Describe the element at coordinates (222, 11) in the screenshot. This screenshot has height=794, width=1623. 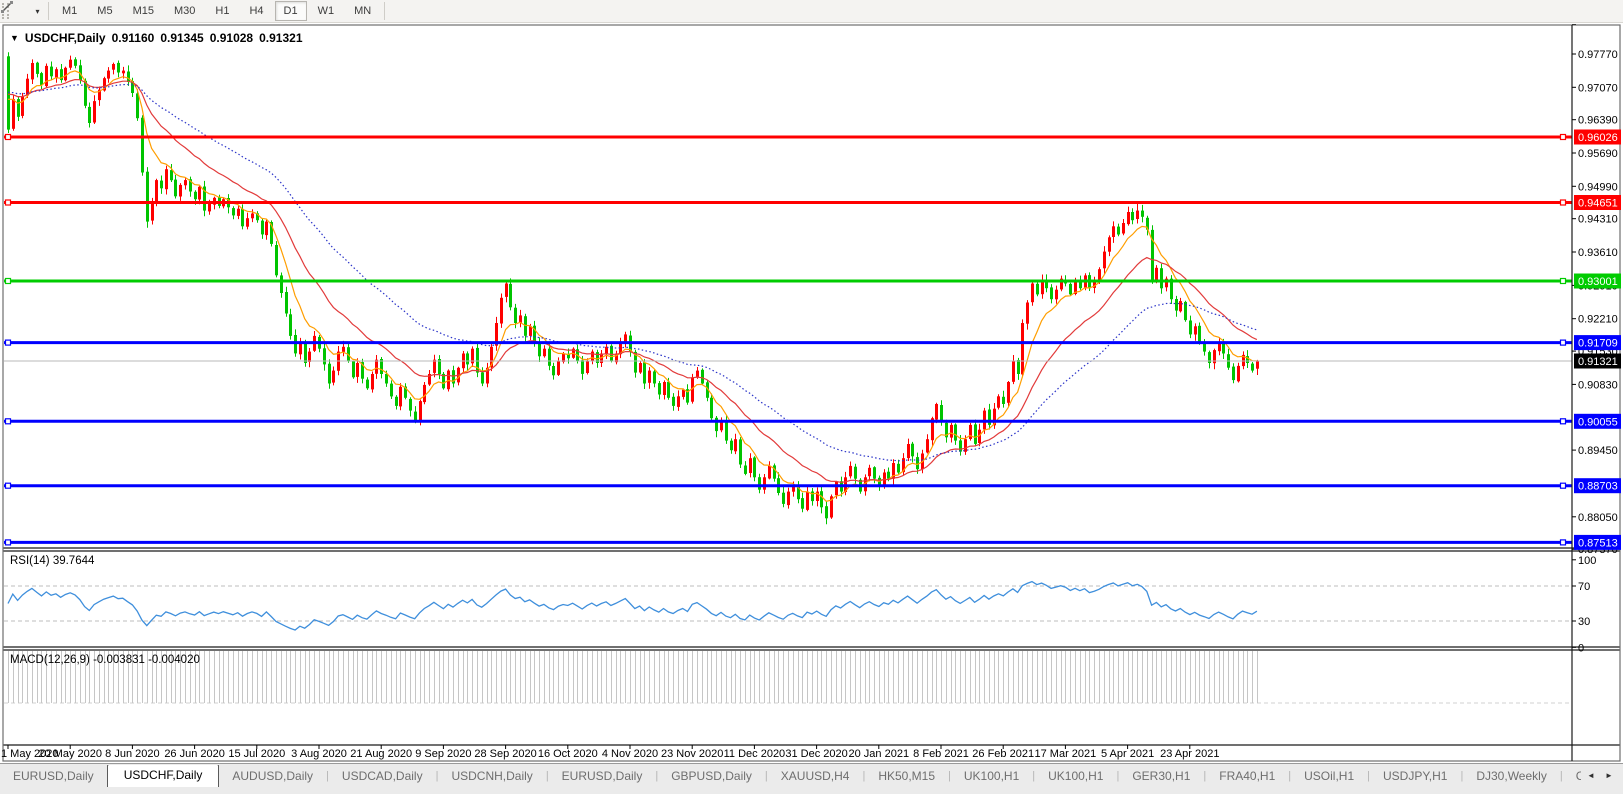
I see `timeframe-button-h1: H1` at that location.